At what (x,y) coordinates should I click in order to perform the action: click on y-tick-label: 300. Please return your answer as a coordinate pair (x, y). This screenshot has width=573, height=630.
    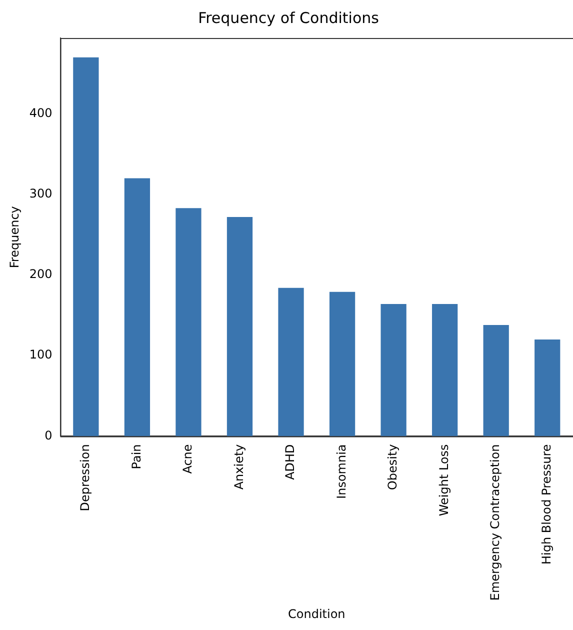
    Looking at the image, I should click on (40, 193).